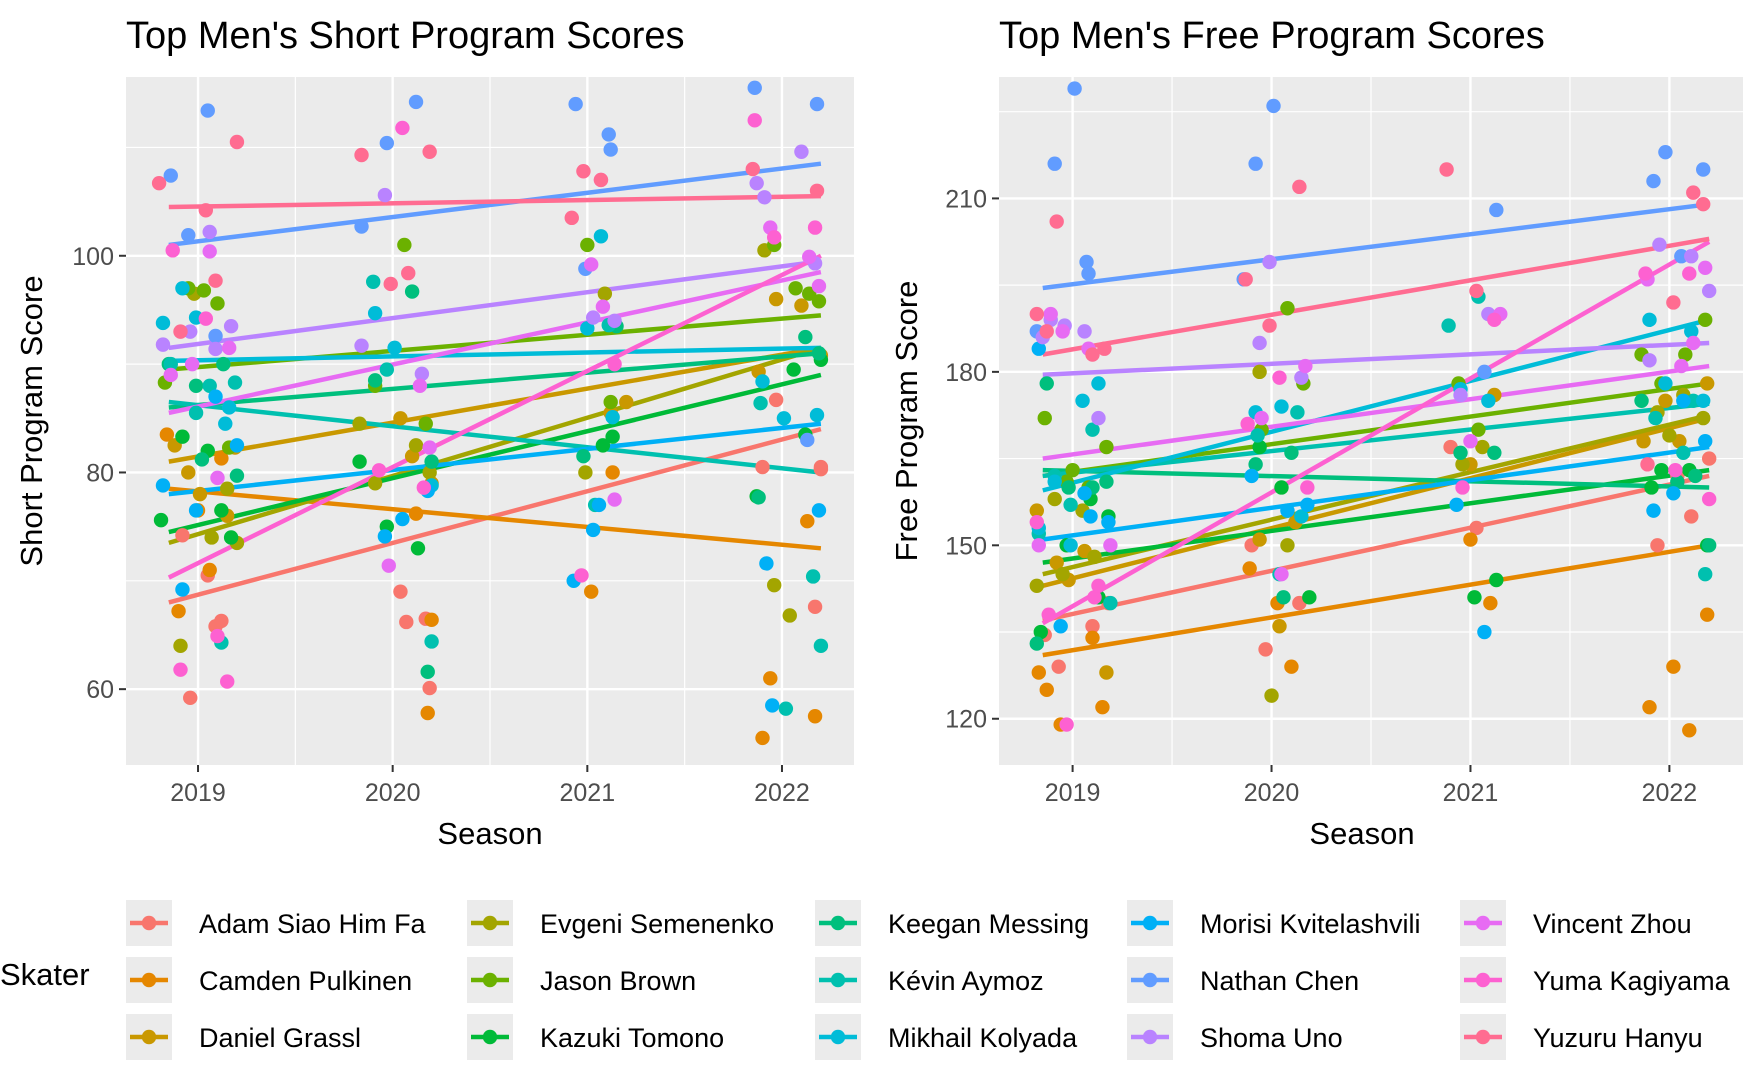  What do you see at coordinates (1376, 412) in the screenshot?
I see `free-program-trend-line-vincent-zhou` at bounding box center [1376, 412].